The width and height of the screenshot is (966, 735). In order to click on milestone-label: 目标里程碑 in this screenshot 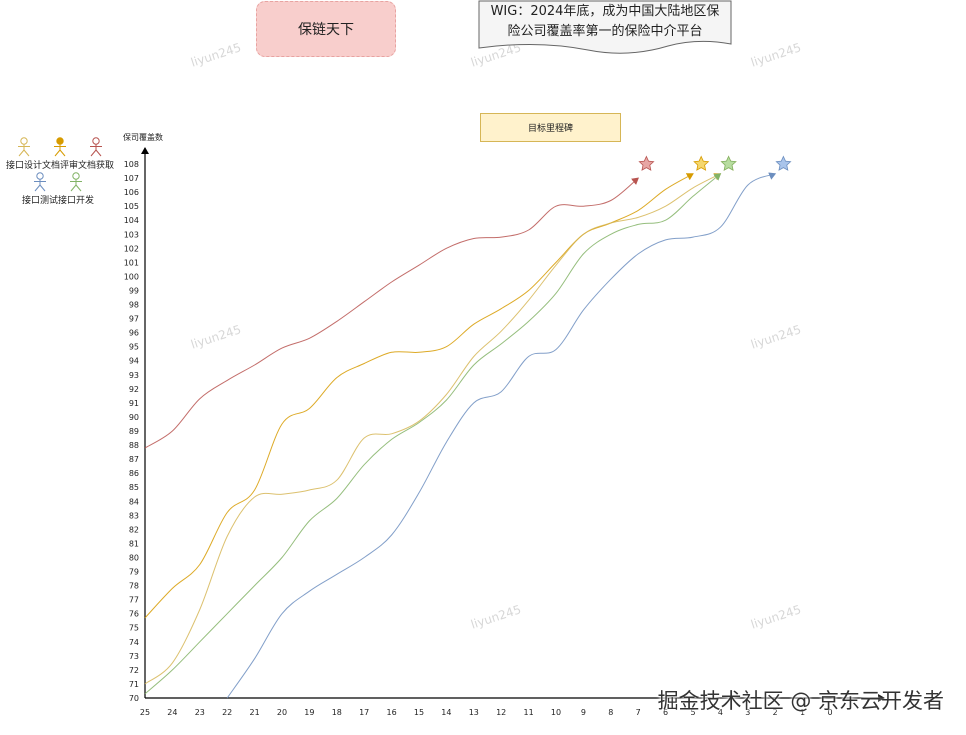, I will do `click(550, 129)`.